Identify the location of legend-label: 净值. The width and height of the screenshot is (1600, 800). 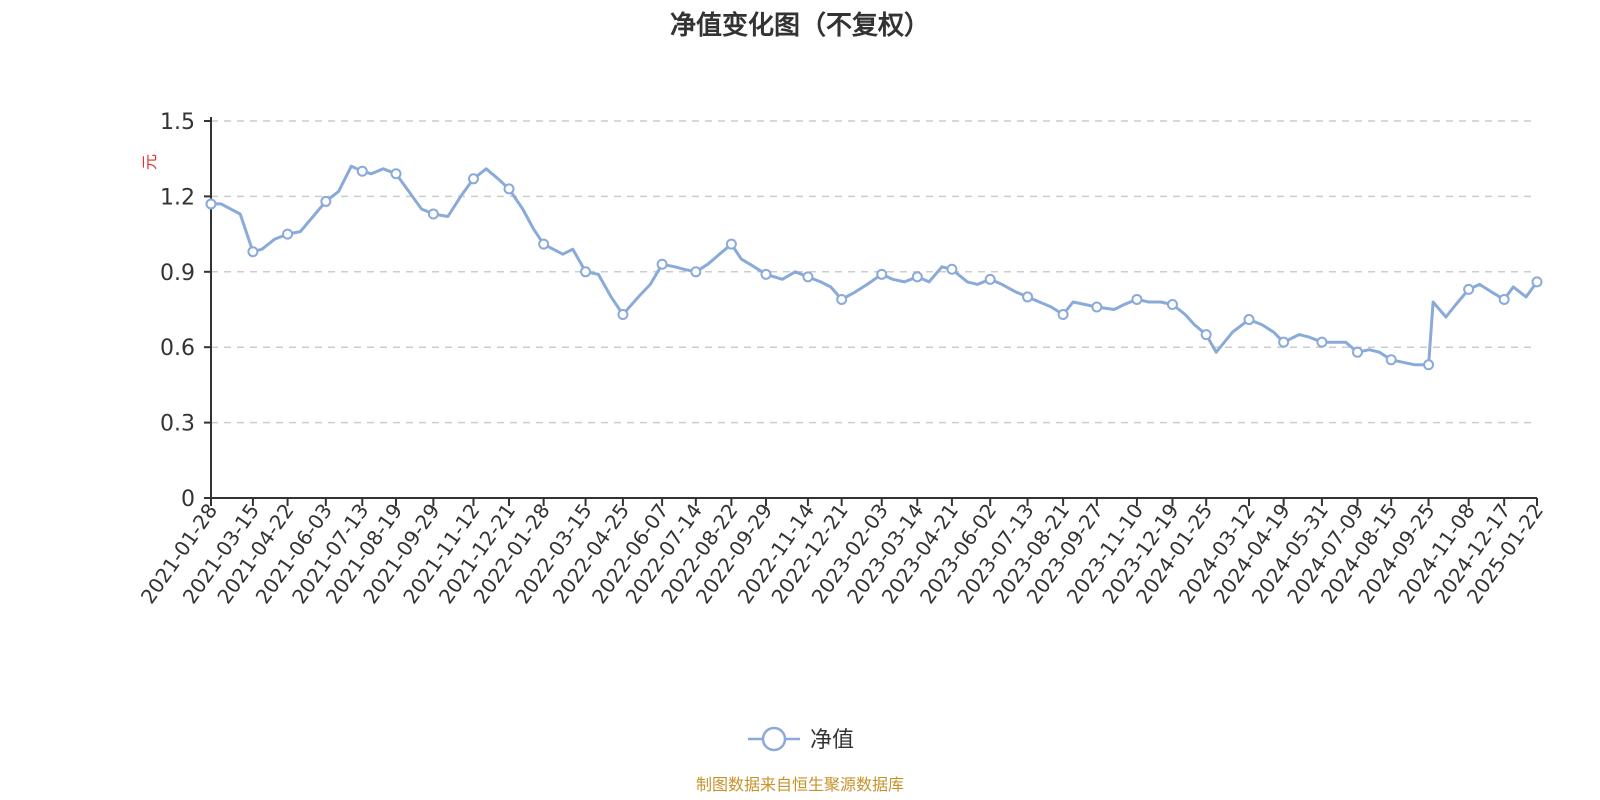
(832, 740).